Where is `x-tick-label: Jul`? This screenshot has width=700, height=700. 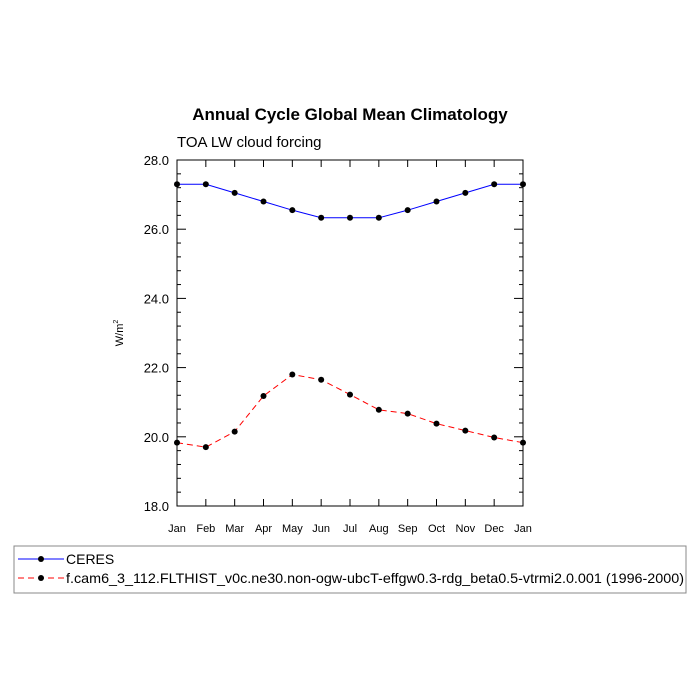 x-tick-label: Jul is located at coordinates (350, 529).